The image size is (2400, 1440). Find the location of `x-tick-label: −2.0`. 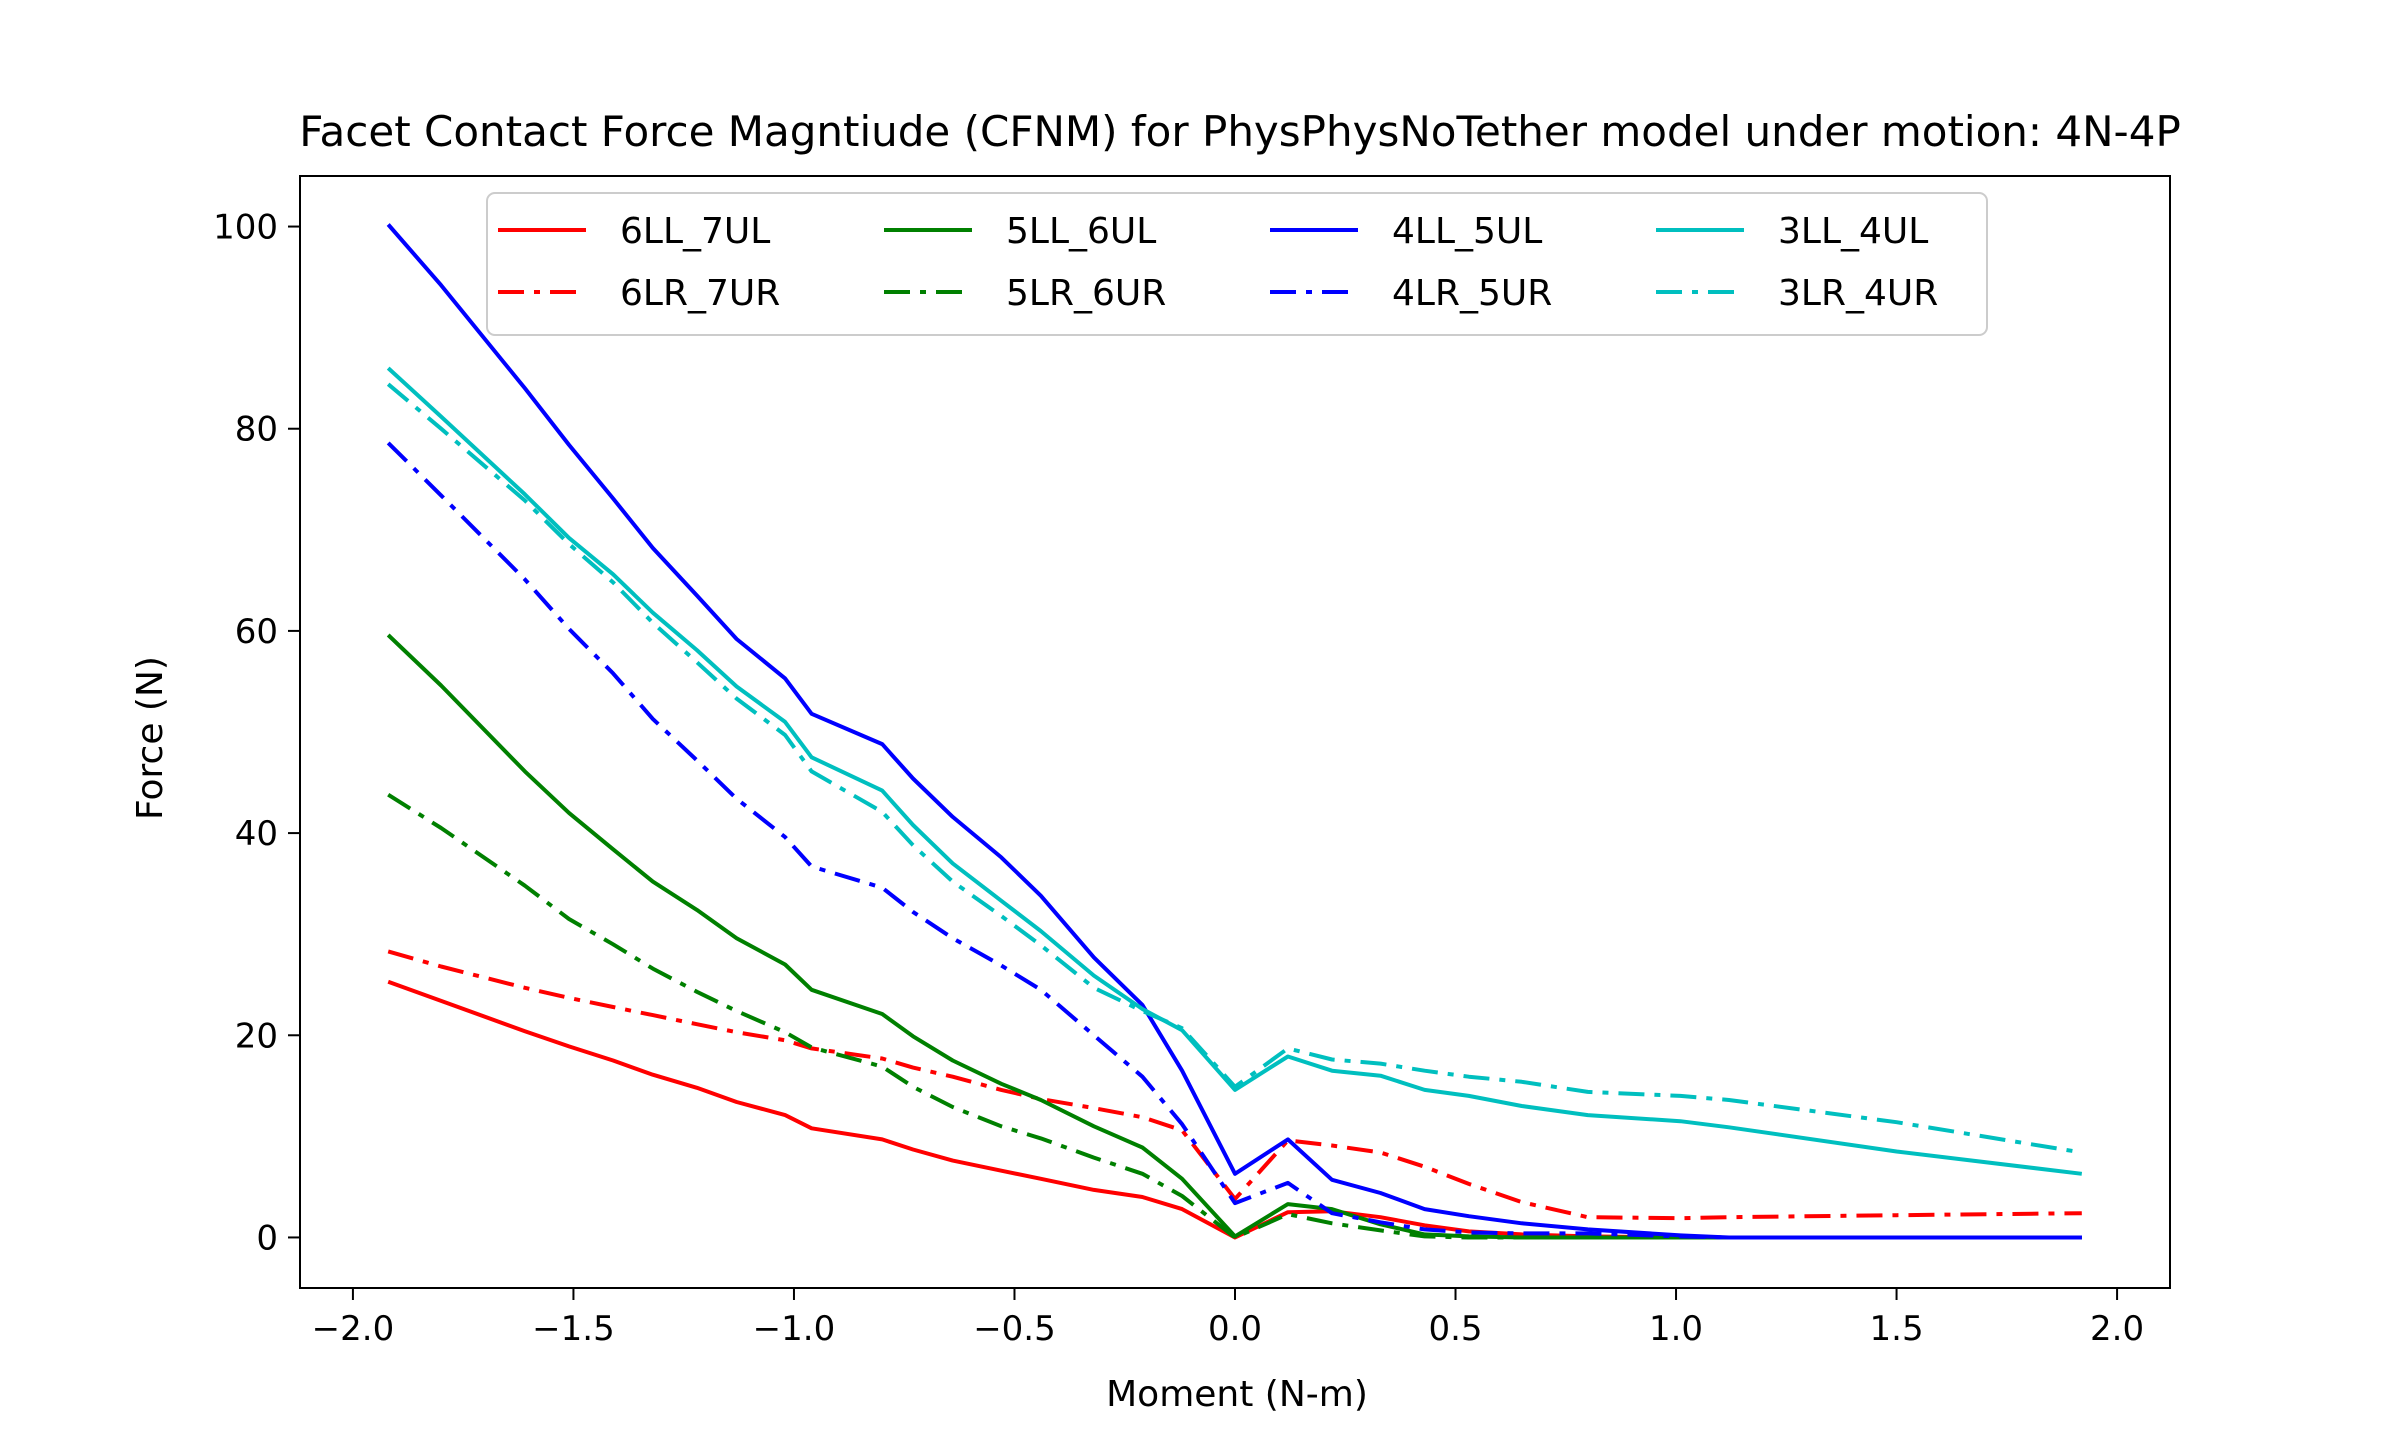

x-tick-label: −2.0 is located at coordinates (353, 1329).